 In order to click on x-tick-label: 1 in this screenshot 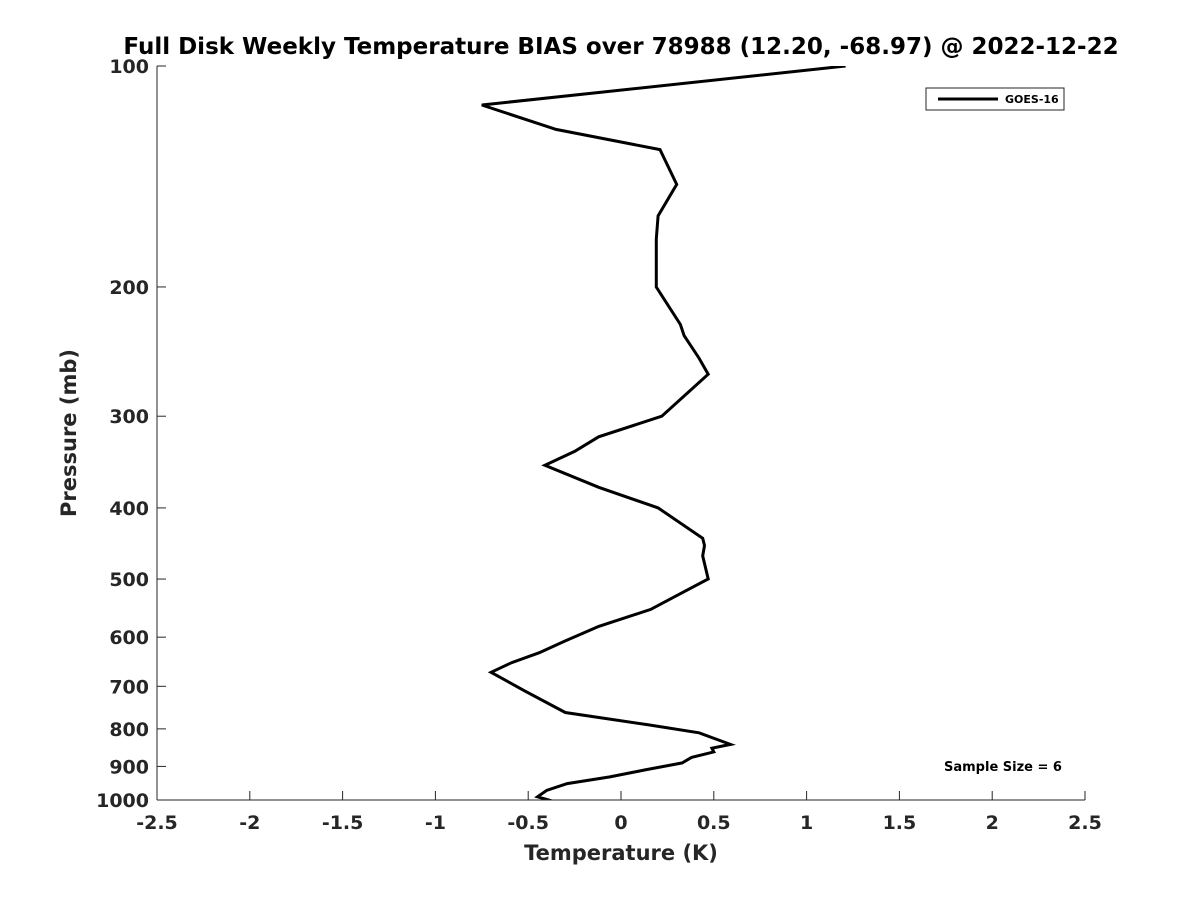, I will do `click(806, 823)`.